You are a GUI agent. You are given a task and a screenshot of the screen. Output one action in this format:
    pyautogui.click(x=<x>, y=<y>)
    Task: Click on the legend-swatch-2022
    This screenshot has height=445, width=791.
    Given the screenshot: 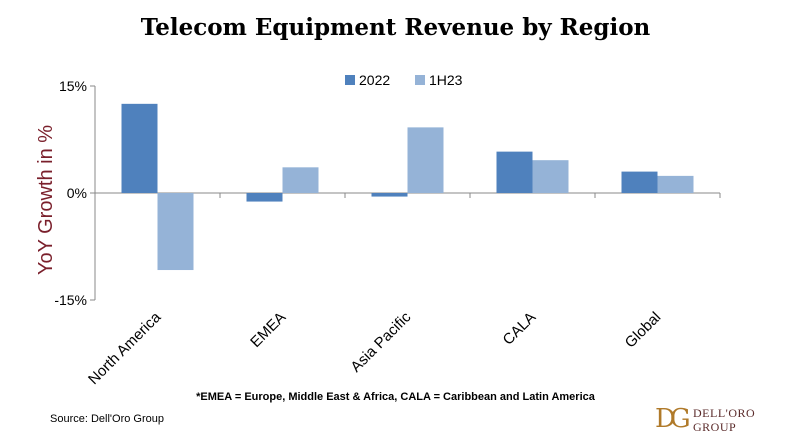 What is the action you would take?
    pyautogui.click(x=350, y=80)
    